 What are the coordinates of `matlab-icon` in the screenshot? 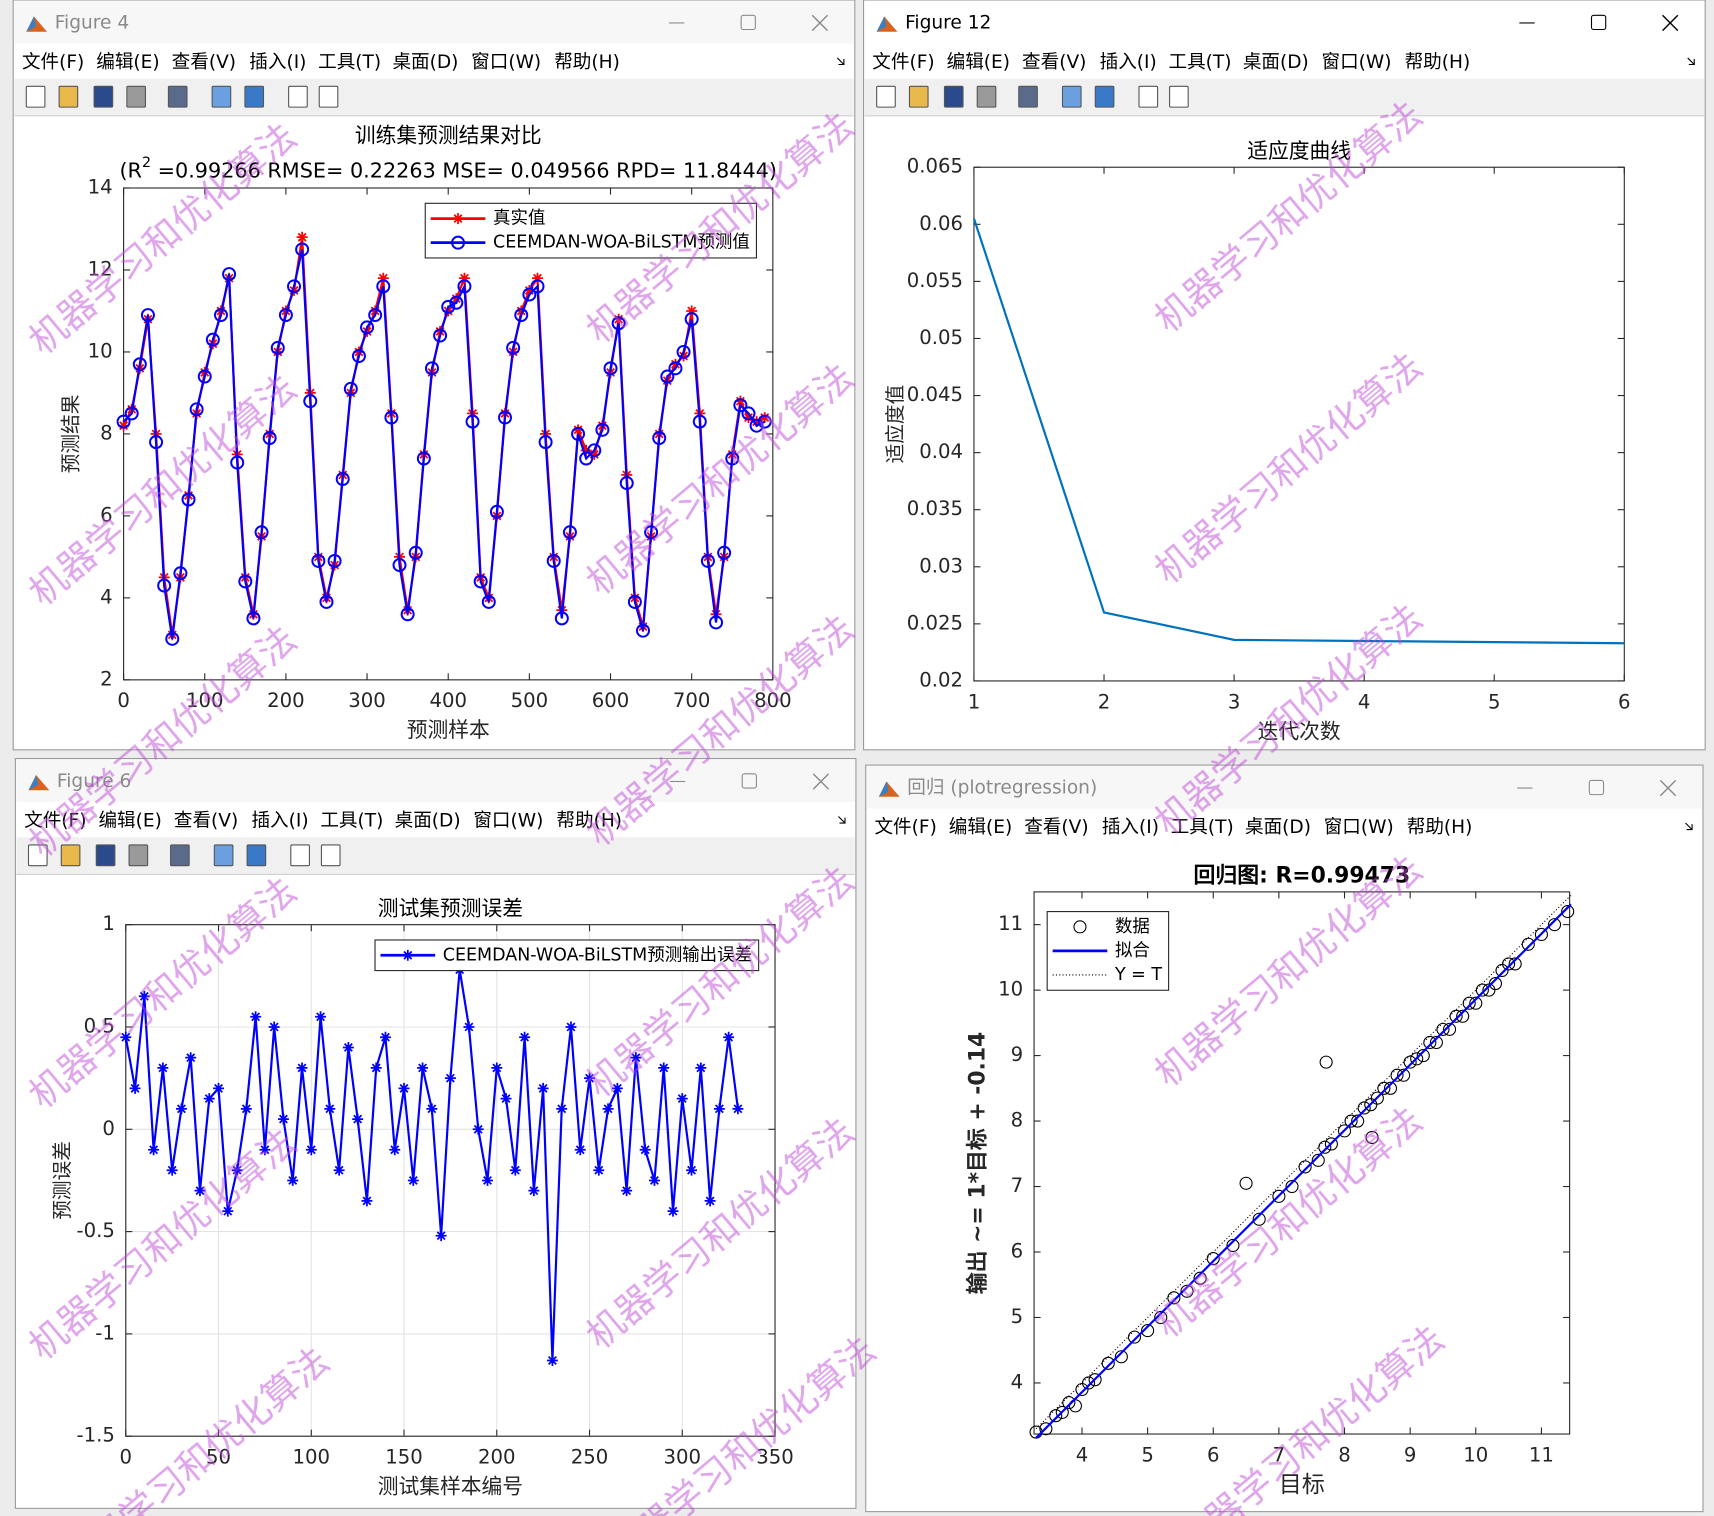 It's located at (31, 24).